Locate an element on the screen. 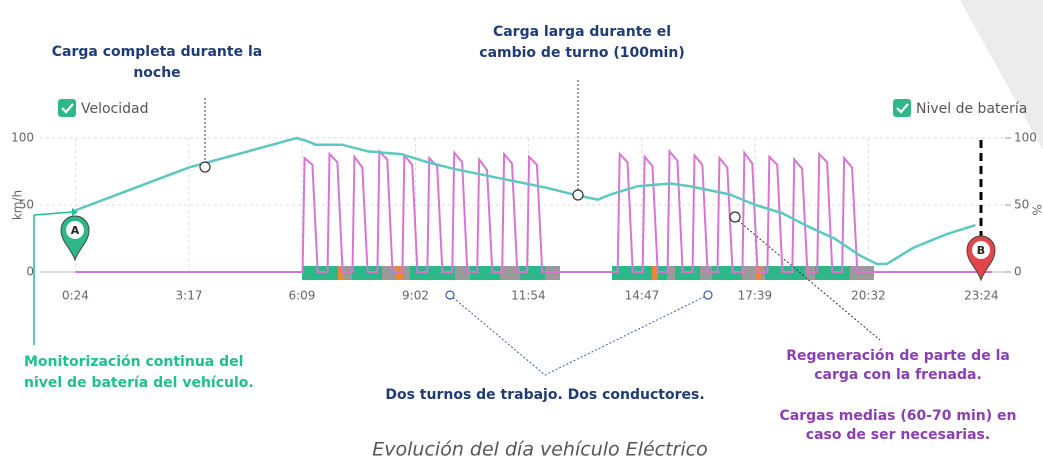  legend-label: Nivel de batería is located at coordinates (971, 109).